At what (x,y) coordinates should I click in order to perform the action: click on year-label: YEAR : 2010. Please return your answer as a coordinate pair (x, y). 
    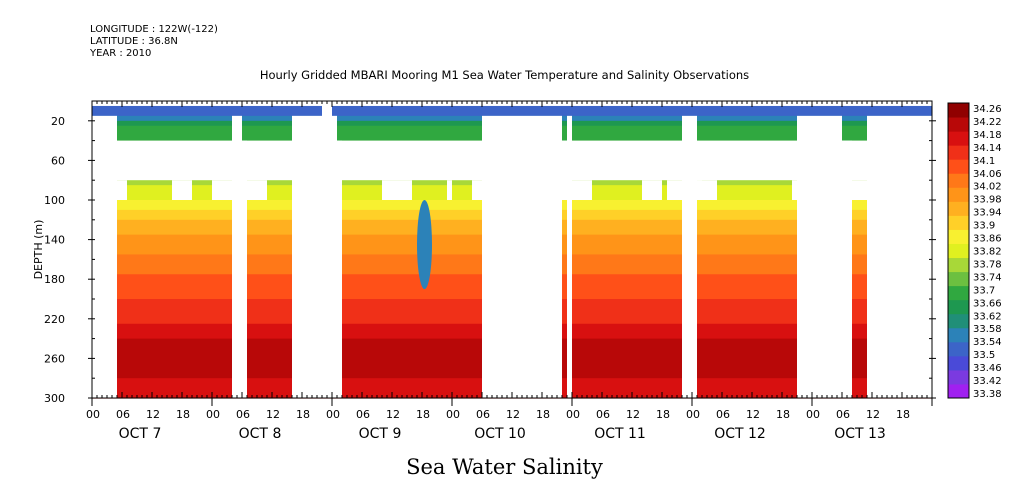
    Looking at the image, I should click on (121, 53).